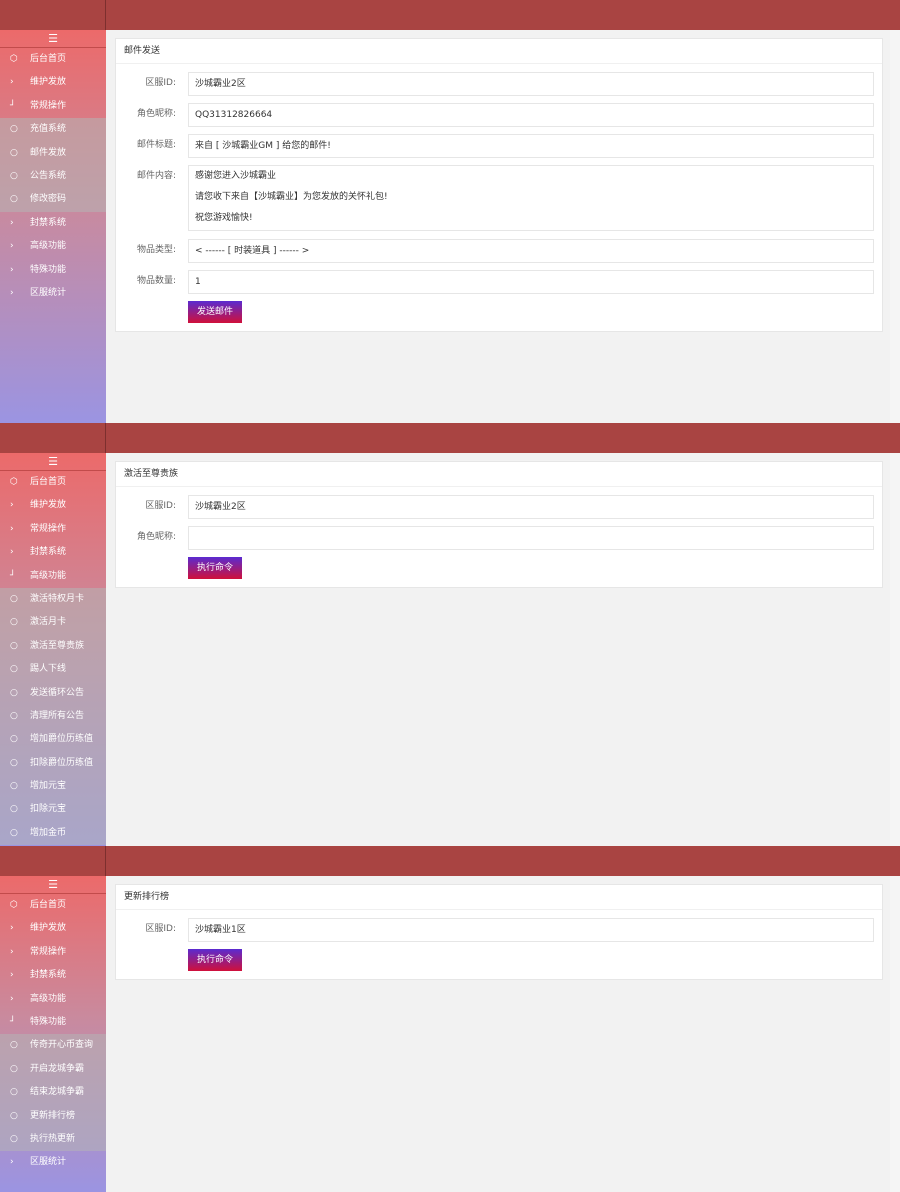 The width and height of the screenshot is (900, 1192). I want to click on field-label: 物品类型:, so click(156, 250).